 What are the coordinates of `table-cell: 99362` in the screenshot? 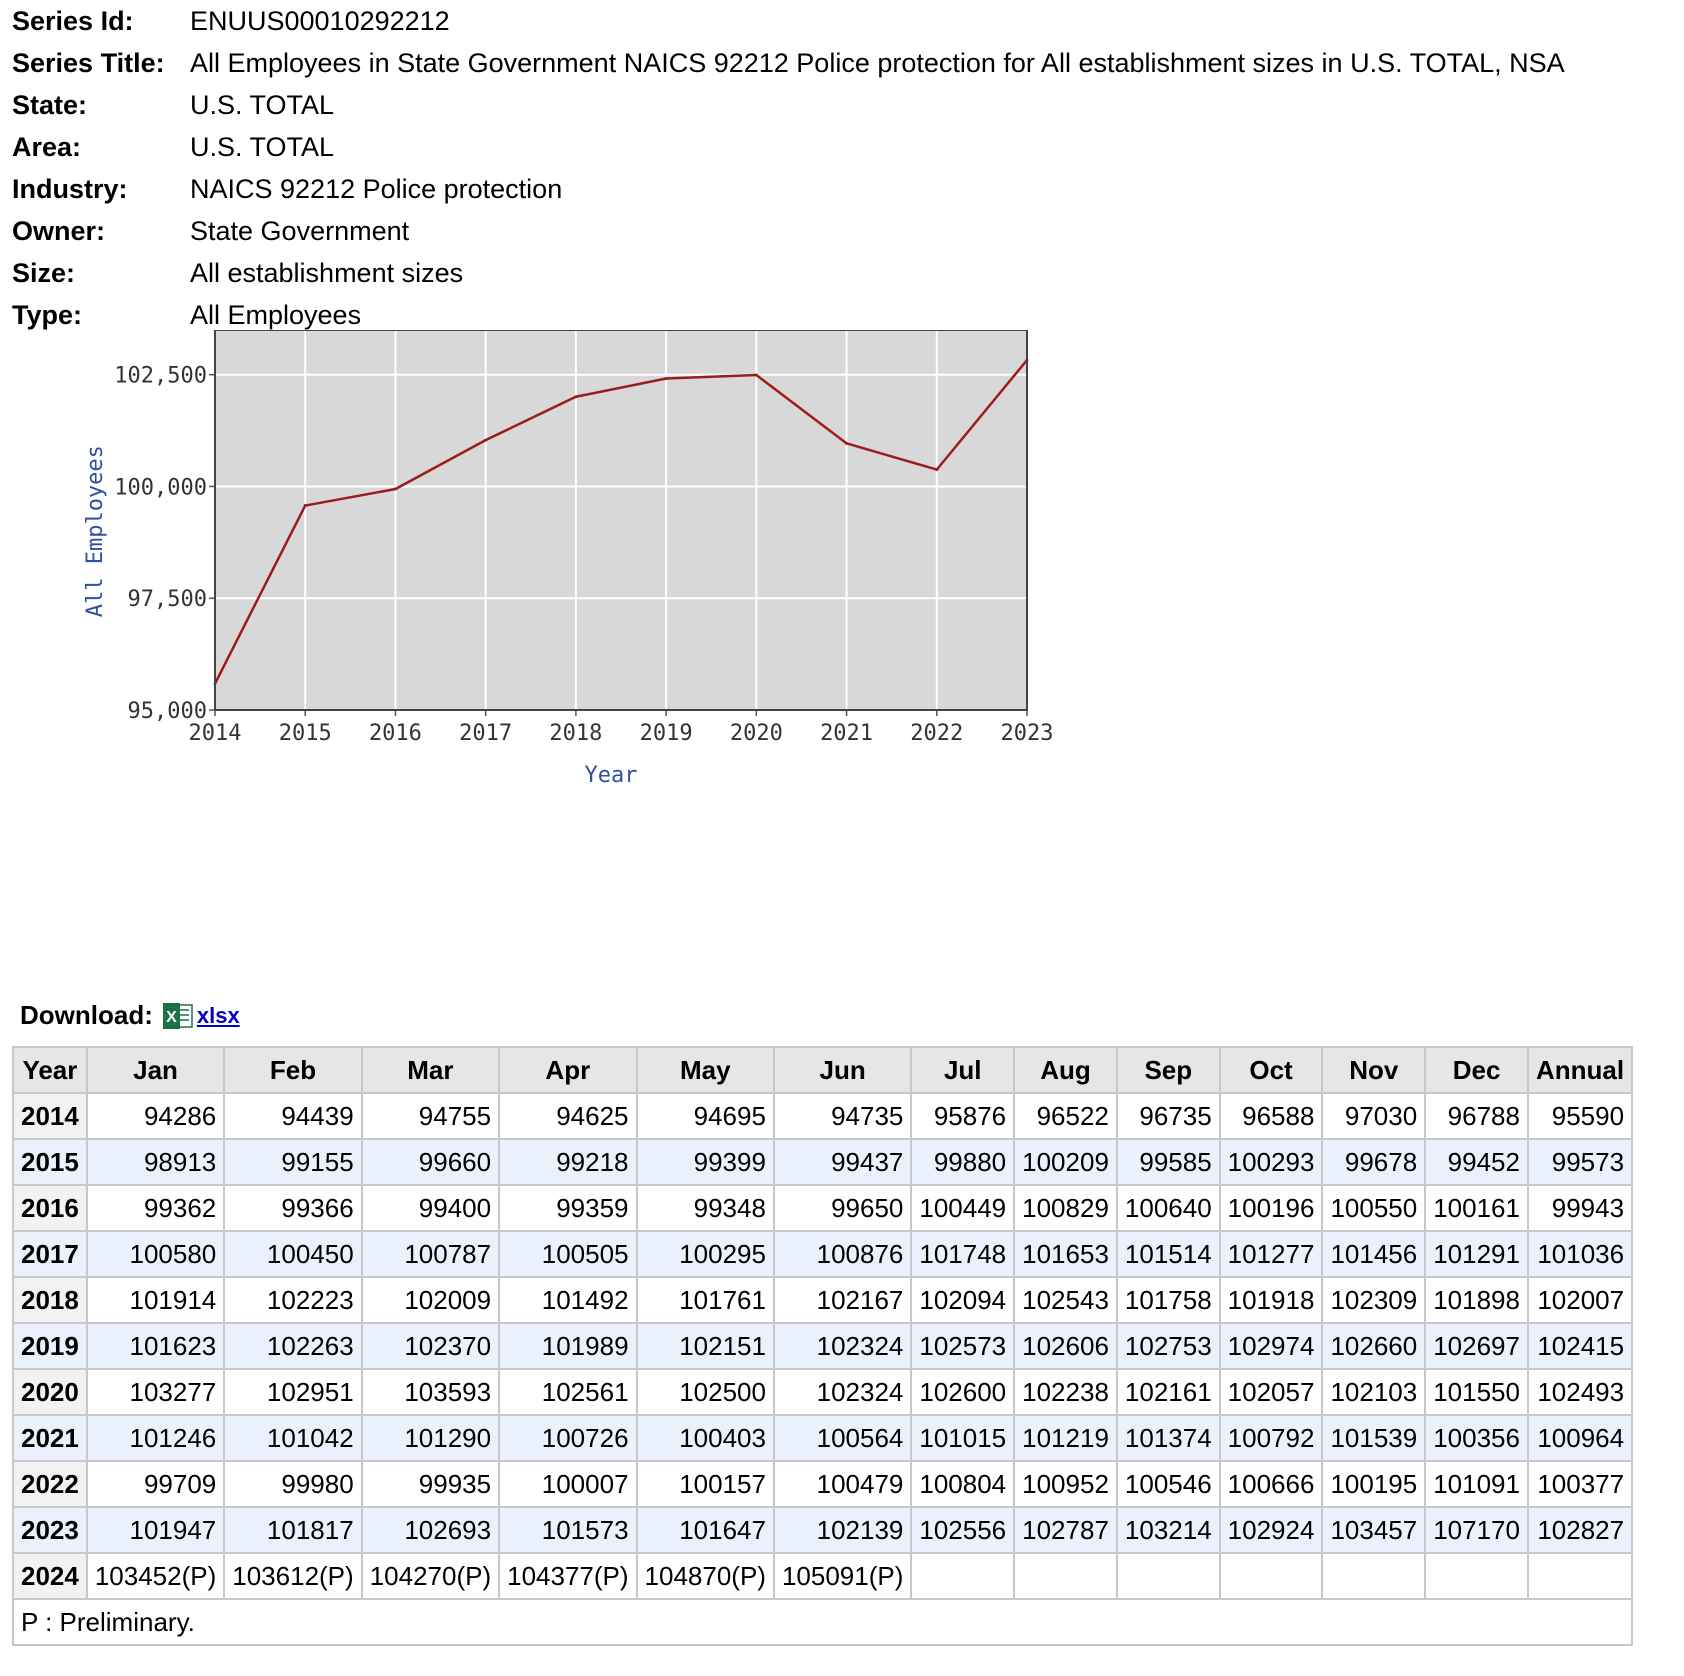 It's located at (155, 1208).